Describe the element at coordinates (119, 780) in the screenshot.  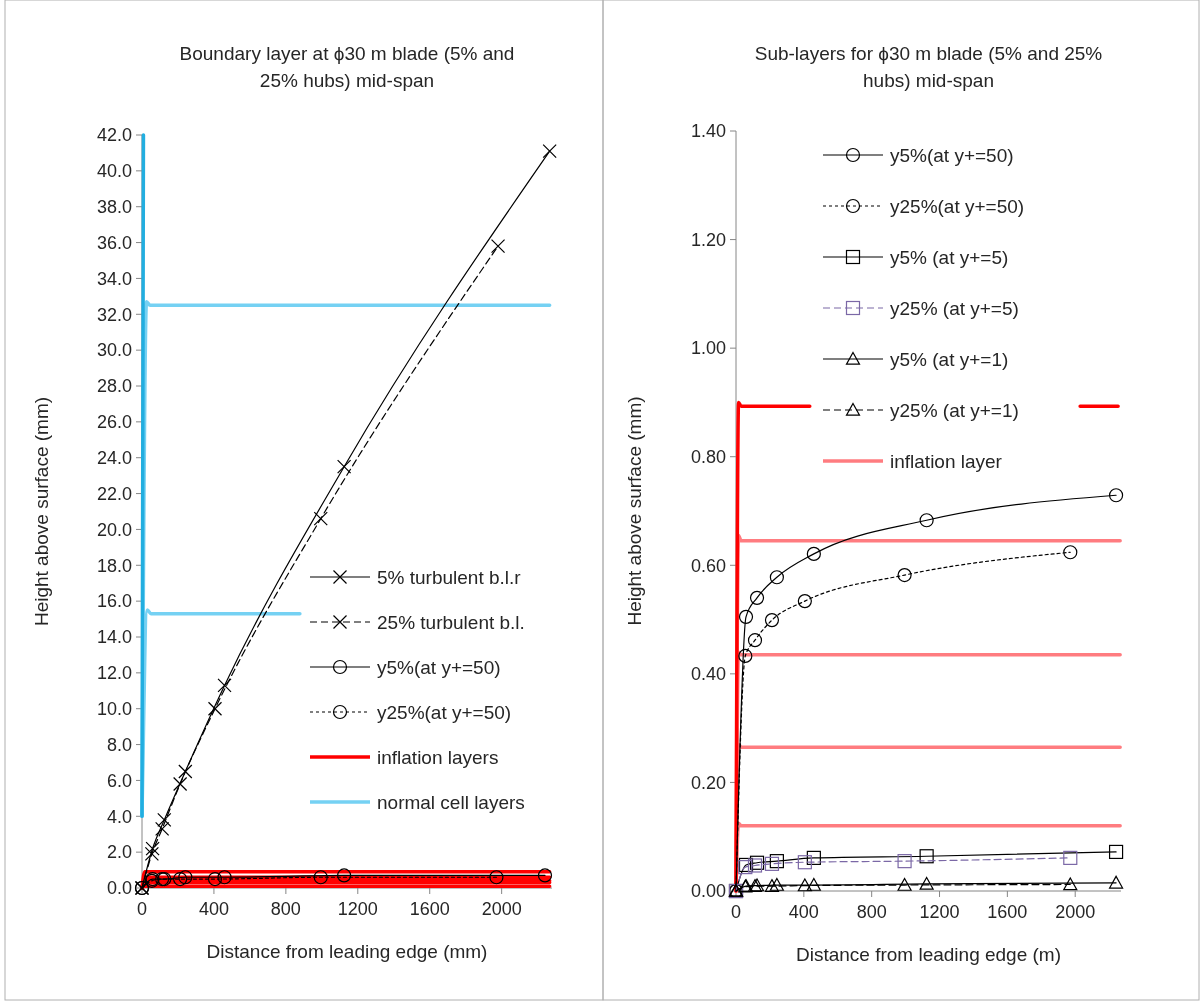
I see `y-tick-label: 6.0` at that location.